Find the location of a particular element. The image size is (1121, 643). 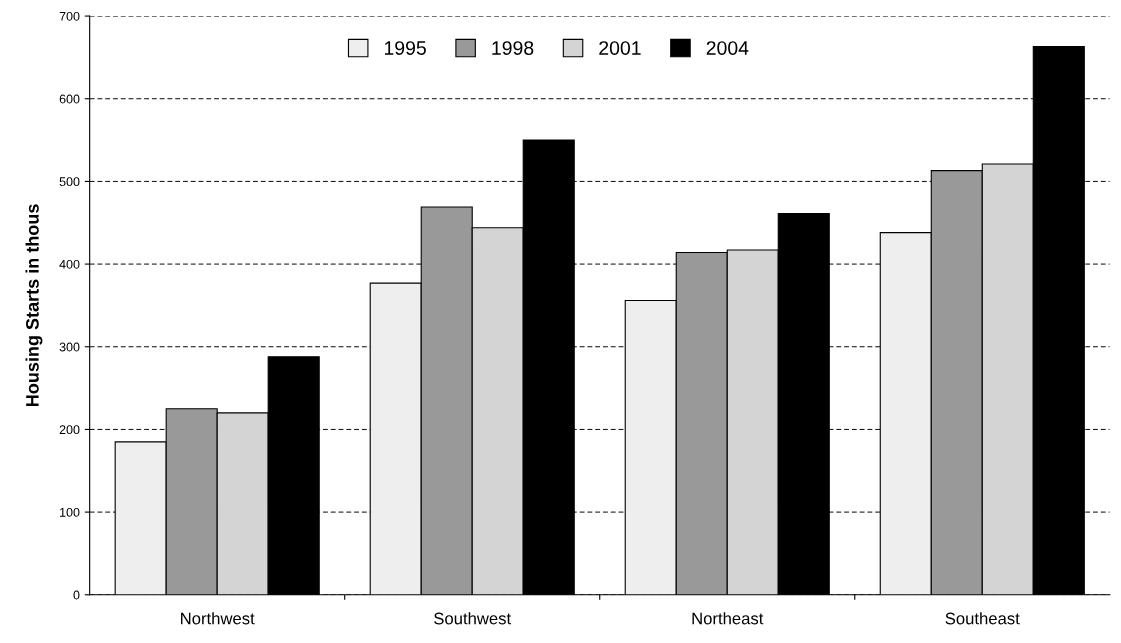

x-tick-label: Northeast is located at coordinates (728, 618).